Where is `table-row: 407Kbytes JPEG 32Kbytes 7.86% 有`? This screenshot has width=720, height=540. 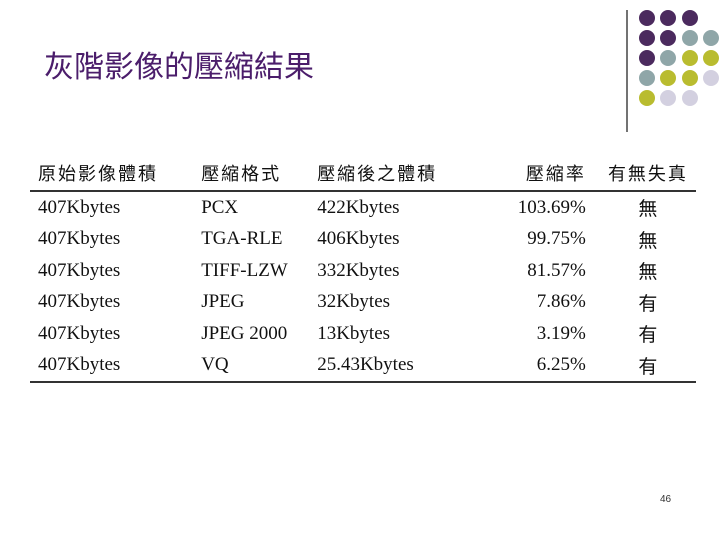
table-row: 407Kbytes JPEG 32Kbytes 7.86% 有 is located at coordinates (363, 303).